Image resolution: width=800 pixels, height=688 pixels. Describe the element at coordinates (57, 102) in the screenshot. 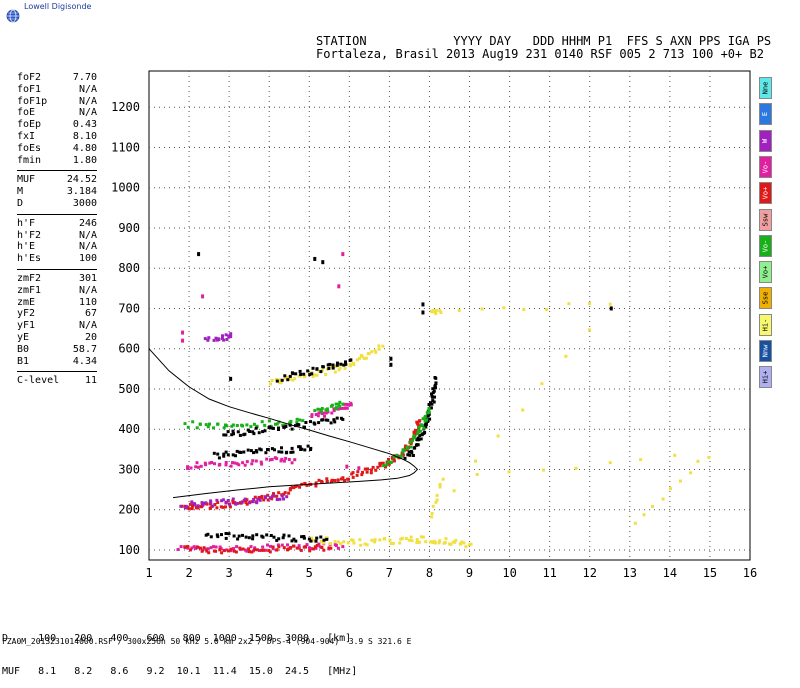

I see `param-row: foF1p N/A` at that location.